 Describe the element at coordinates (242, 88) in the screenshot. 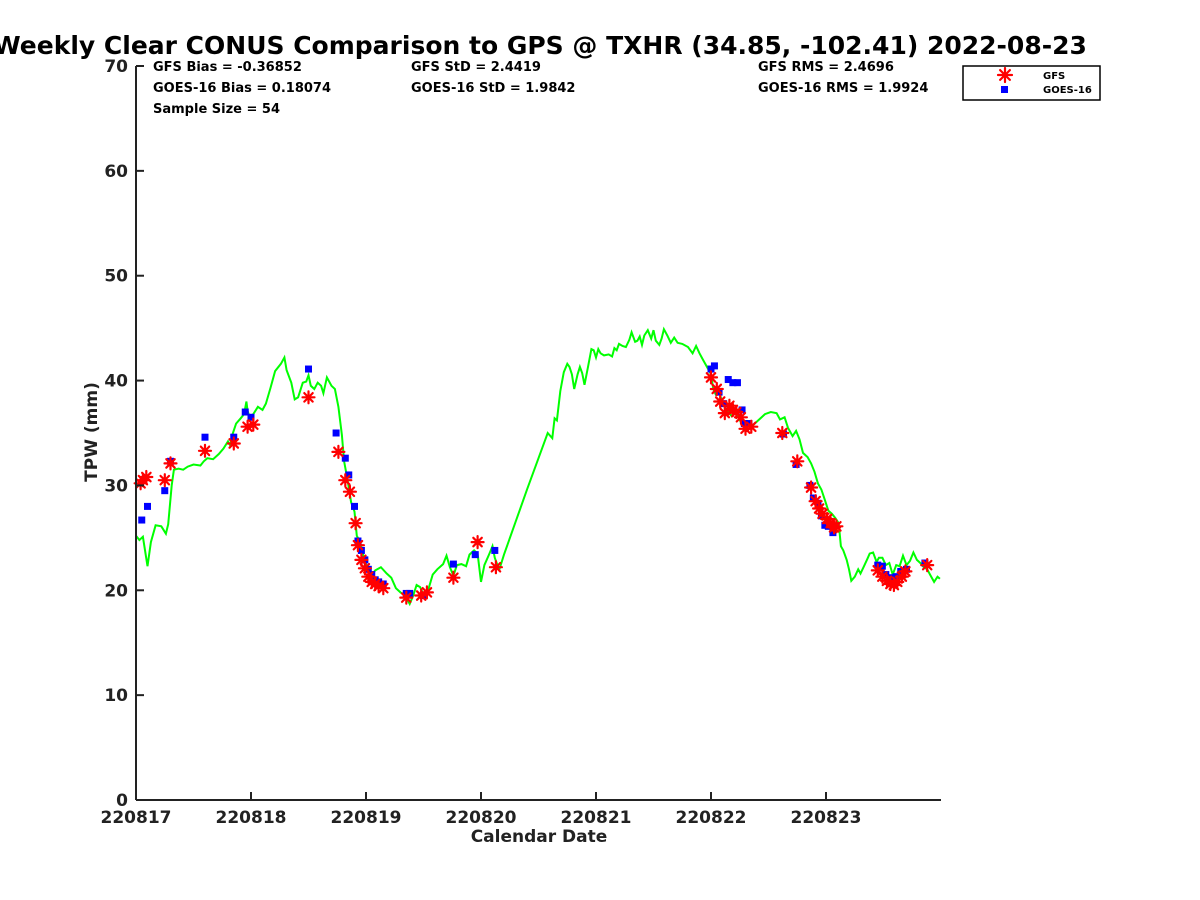

I see `goes-bias-stat: GOES-16 Bias = 0.18074` at that location.